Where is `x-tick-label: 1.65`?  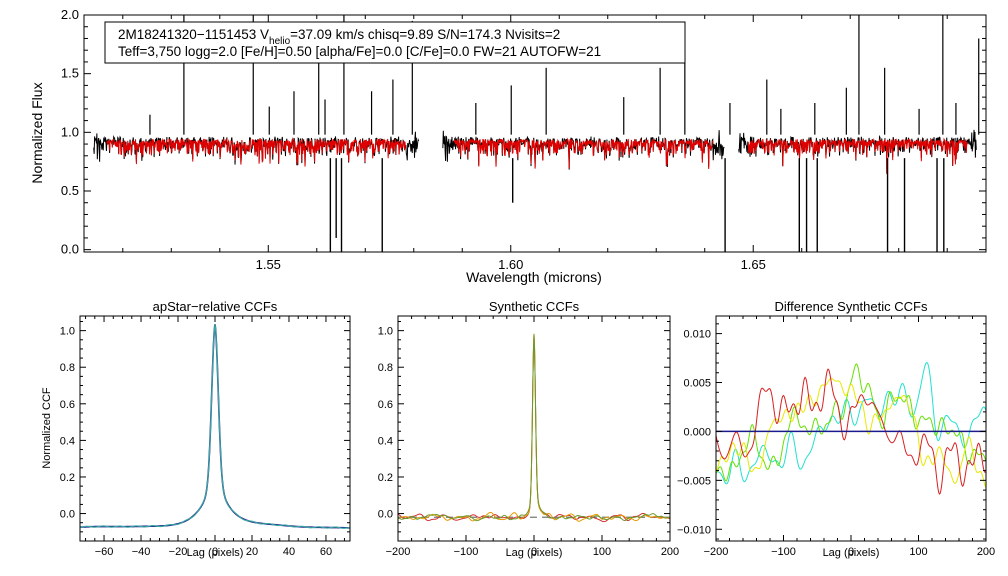
x-tick-label: 1.65 is located at coordinates (753, 264).